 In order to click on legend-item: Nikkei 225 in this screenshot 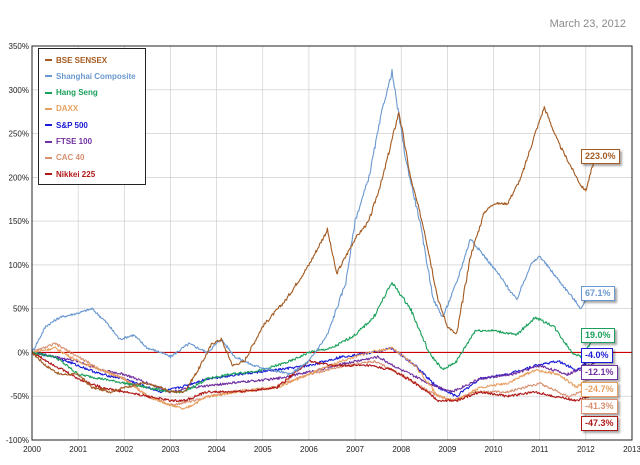, I will do `click(70, 174)`.